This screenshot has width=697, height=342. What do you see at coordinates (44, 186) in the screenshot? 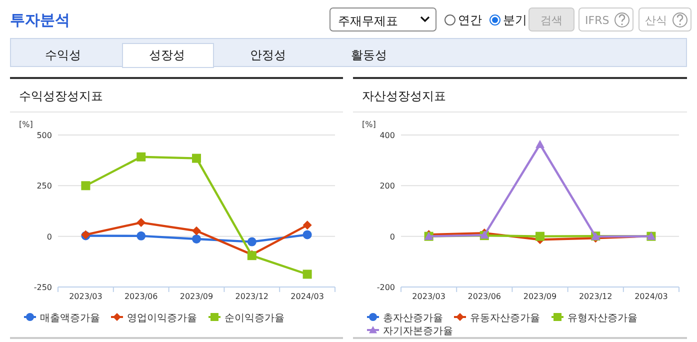
I see `y-tick-label: 250` at bounding box center [44, 186].